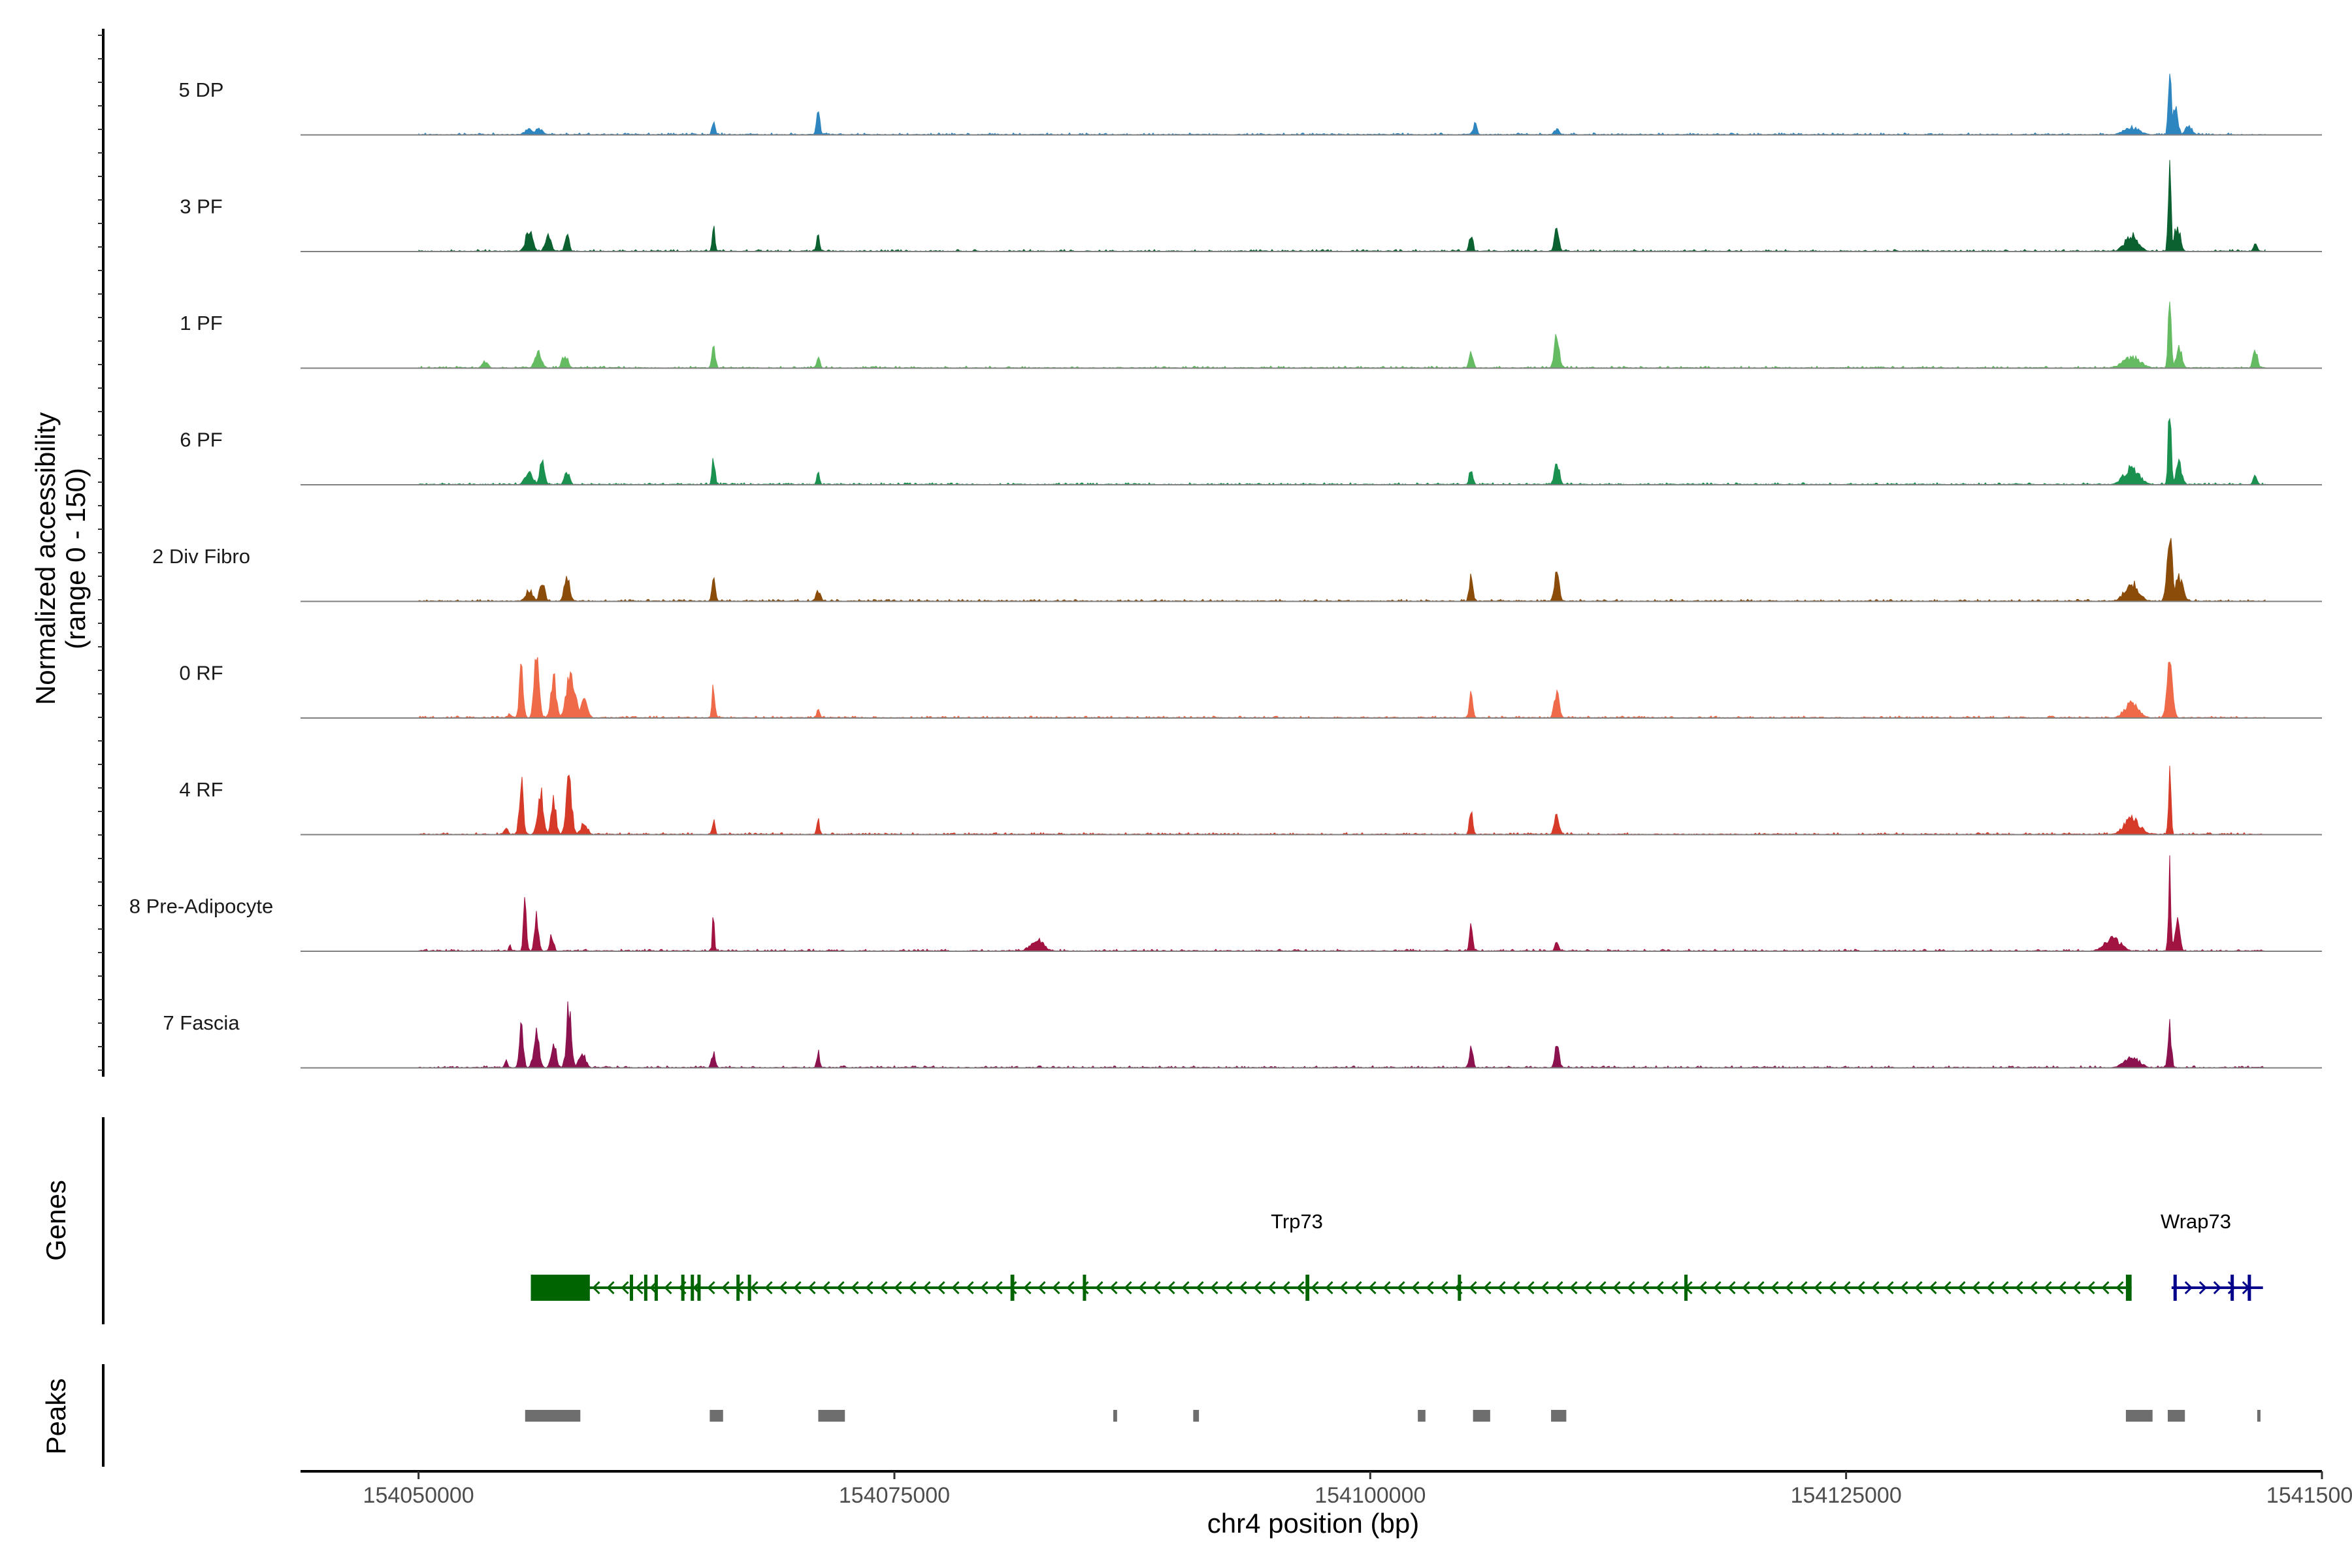  I want to click on track-0-rf: 0 RF, so click(1250, 688).